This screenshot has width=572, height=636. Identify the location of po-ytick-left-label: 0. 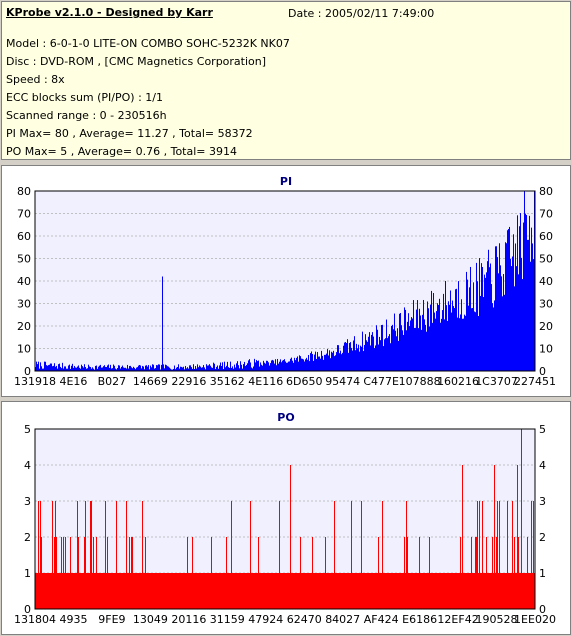
(27, 609).